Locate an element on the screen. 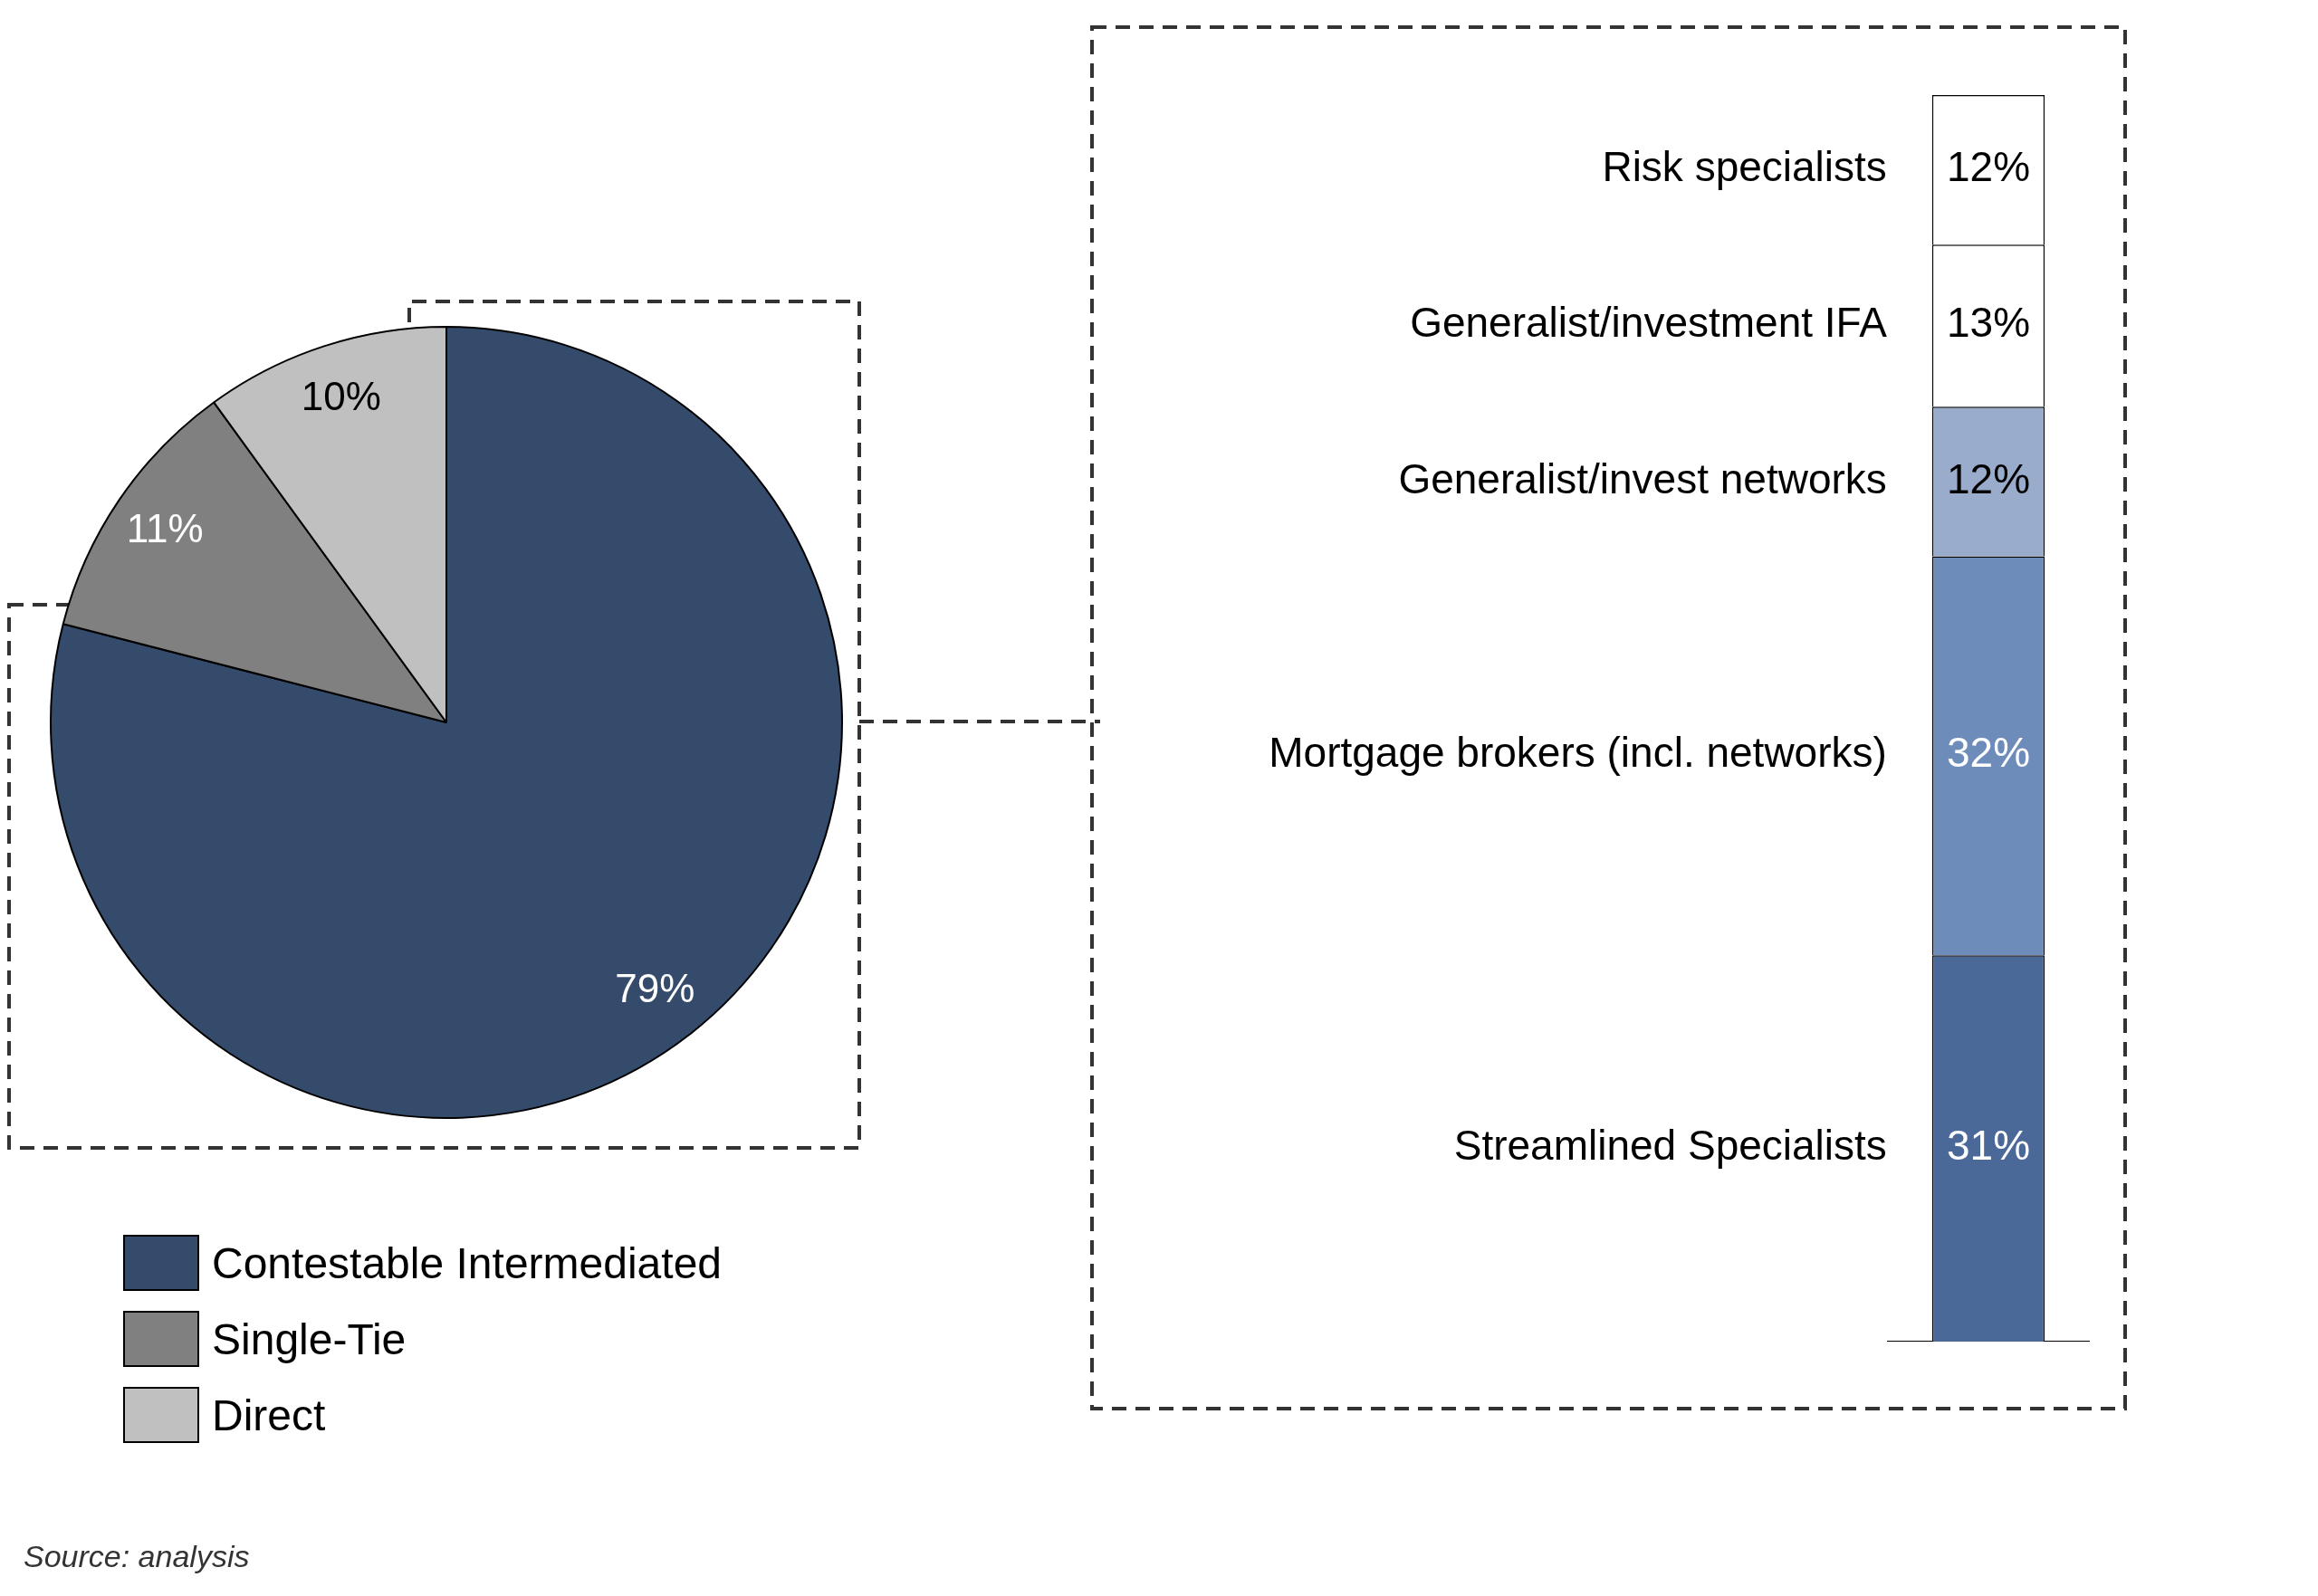 The width and height of the screenshot is (2318, 1596). legend-label: Contestable Intermediated is located at coordinates (467, 1263).